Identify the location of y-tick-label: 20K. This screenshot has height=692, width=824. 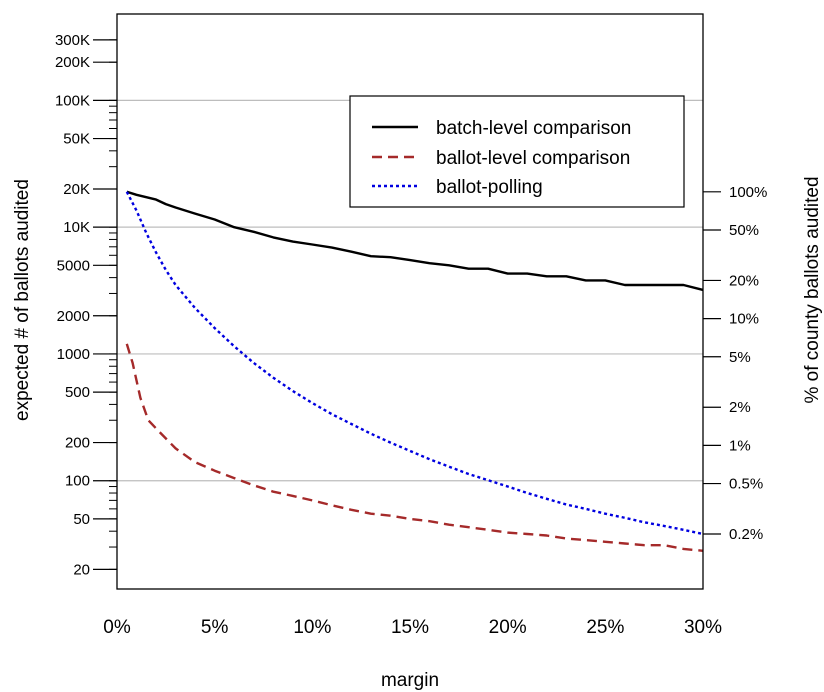
(76, 189).